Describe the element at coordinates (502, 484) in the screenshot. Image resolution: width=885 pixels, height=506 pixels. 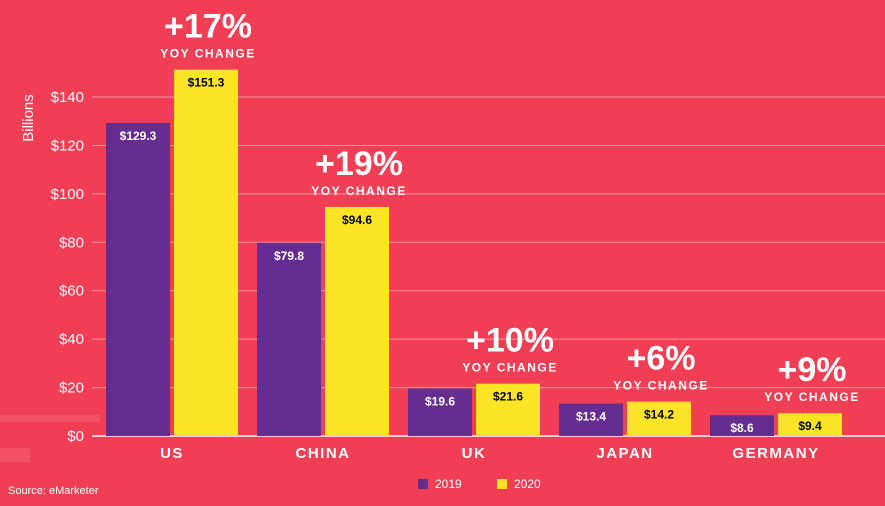
I see `legend-swatch-2020` at that location.